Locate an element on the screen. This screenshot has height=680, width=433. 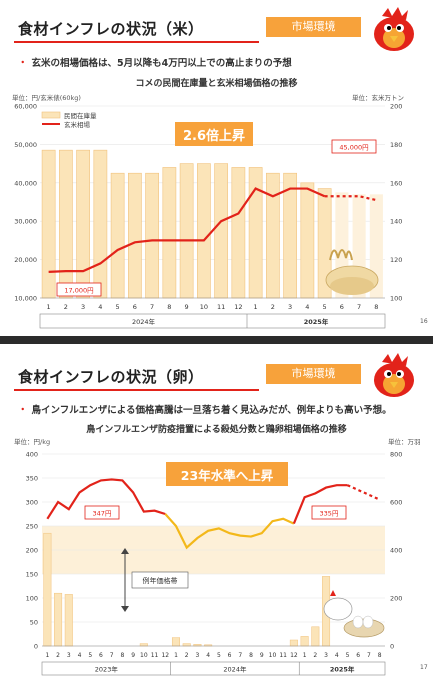
price-line is located at coordinates (187, 230).